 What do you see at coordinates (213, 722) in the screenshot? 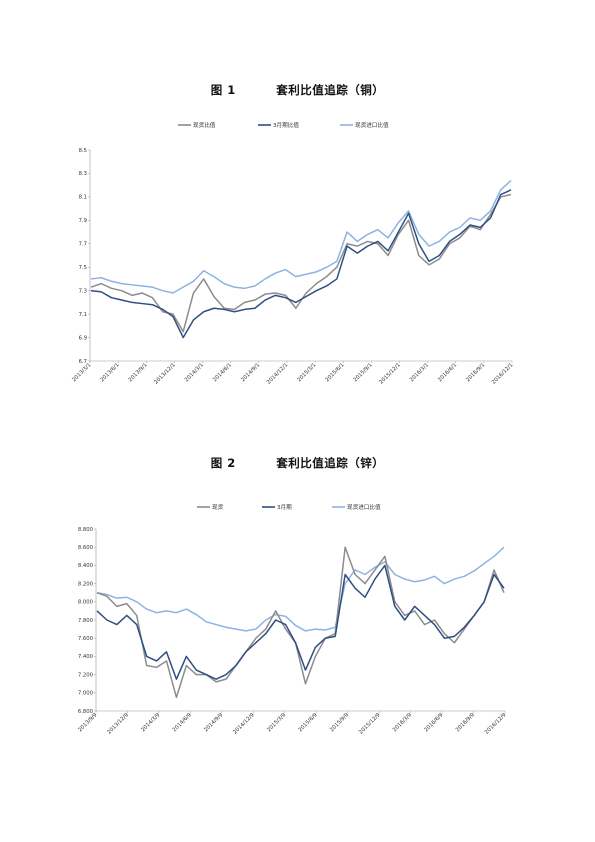
I see `x-tick-label: 2014/9/9` at bounding box center [213, 722].